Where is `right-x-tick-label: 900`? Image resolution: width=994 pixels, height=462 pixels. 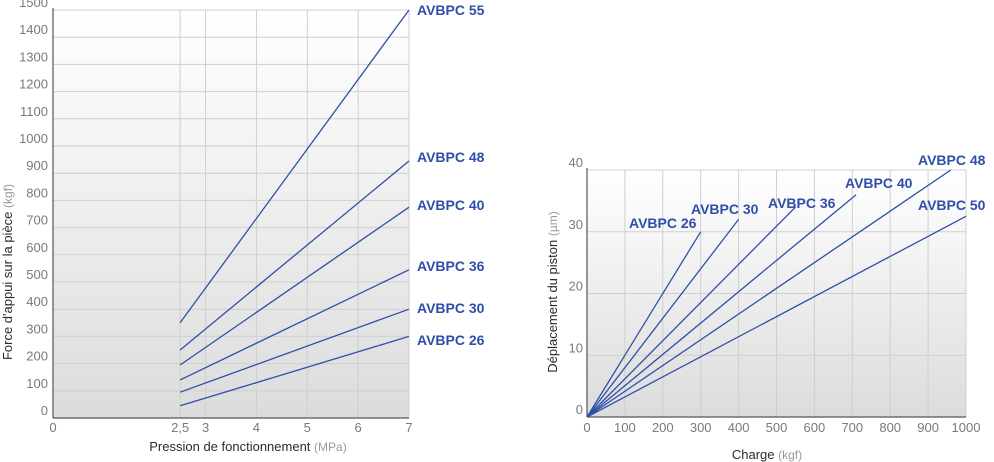
right-x-tick-label: 900 is located at coordinates (928, 427).